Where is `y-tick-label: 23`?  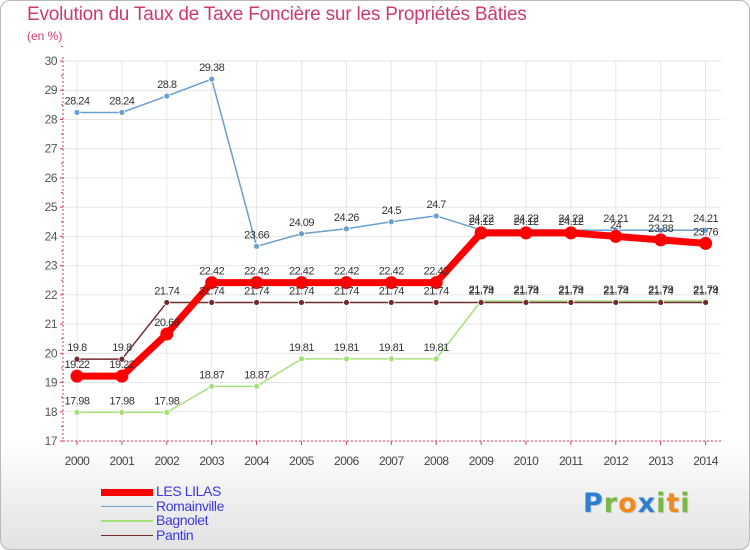 y-tick-label: 23 is located at coordinates (51, 266).